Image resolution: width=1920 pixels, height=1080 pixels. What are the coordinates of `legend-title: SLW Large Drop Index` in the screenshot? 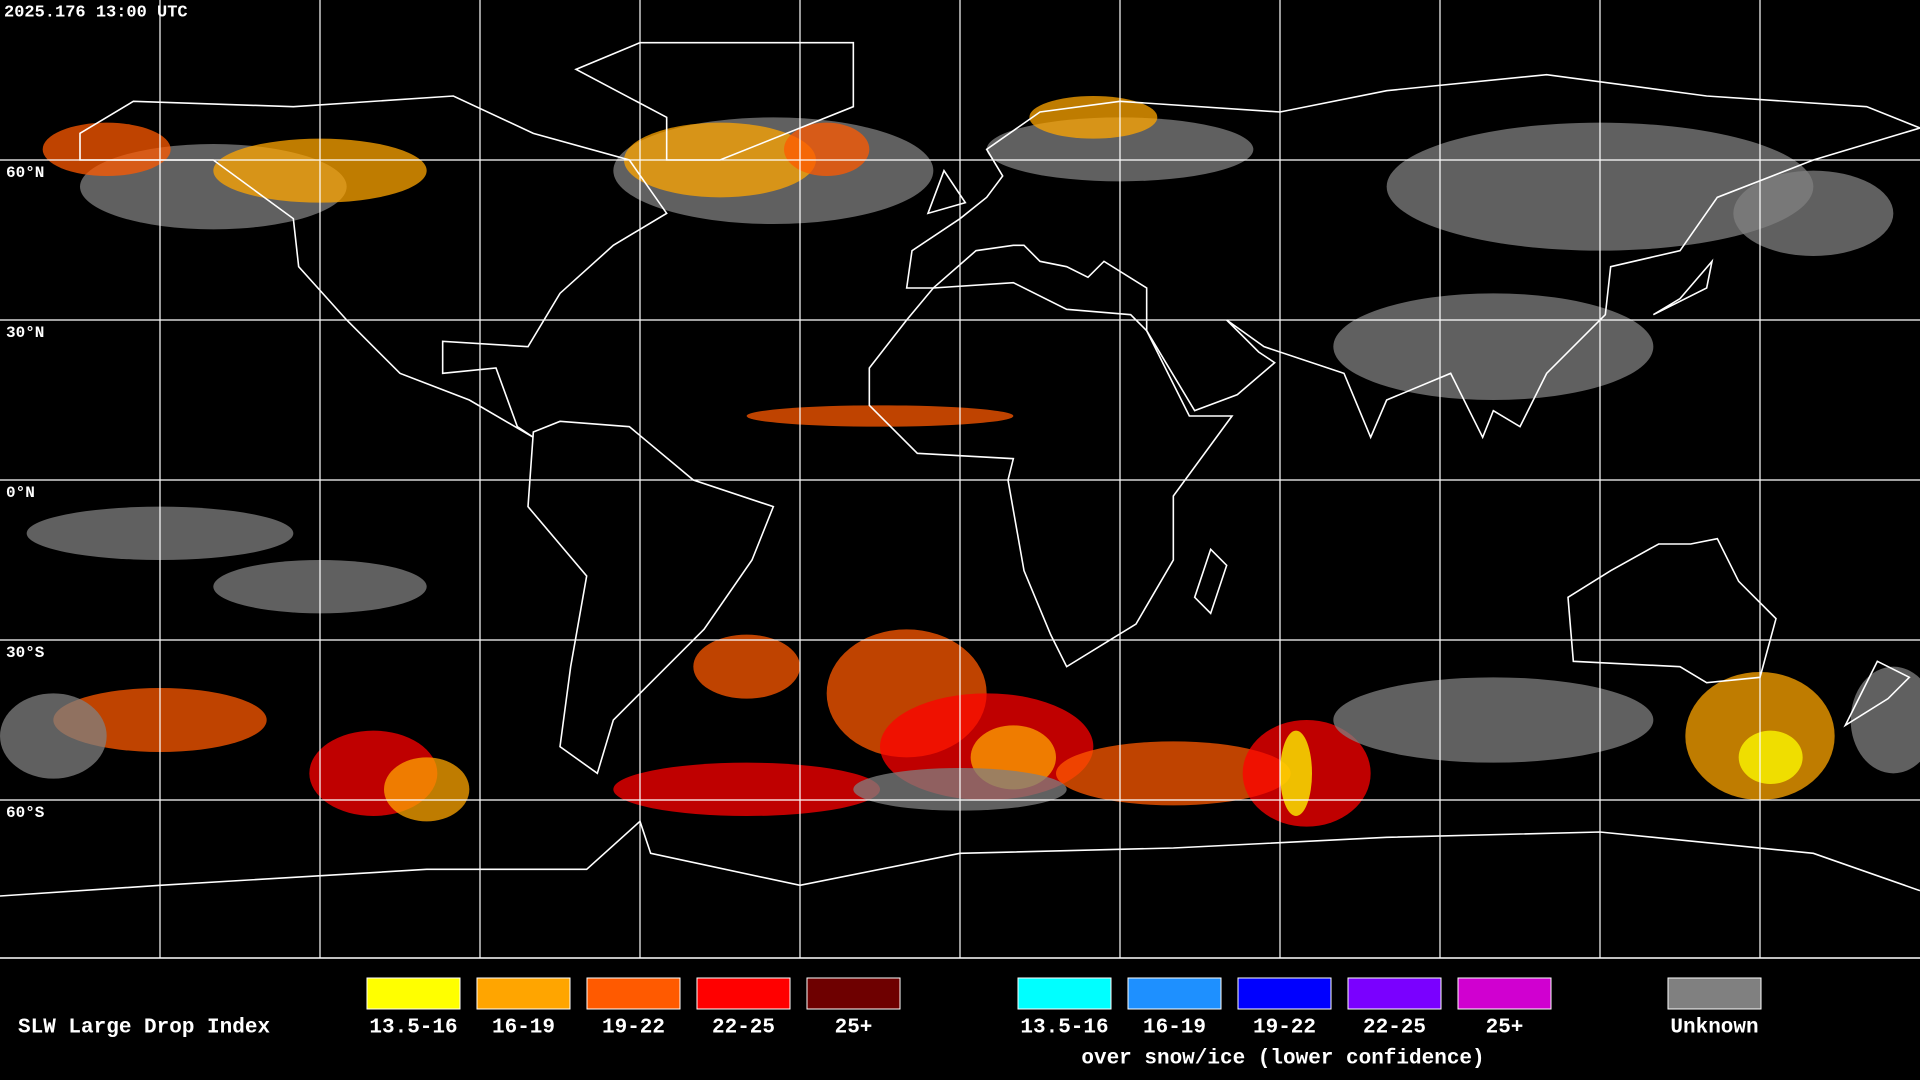 It's located at (144, 1028).